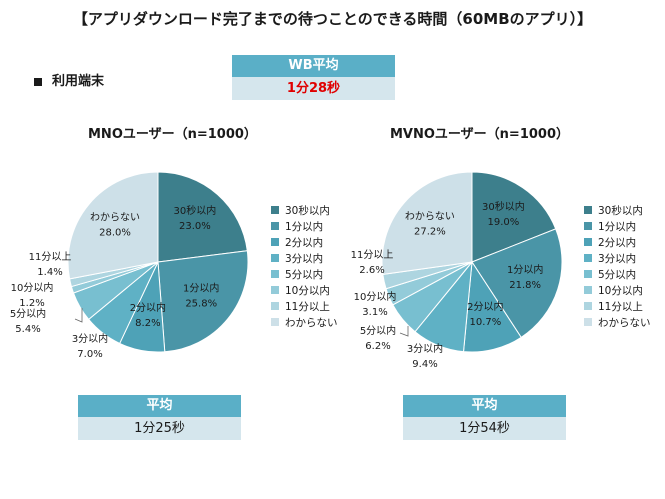 This screenshot has height=499, width=665. Describe the element at coordinates (172, 134) in the screenshot. I see `mno-chart-title: MNOユーザー（n=1000）` at that location.